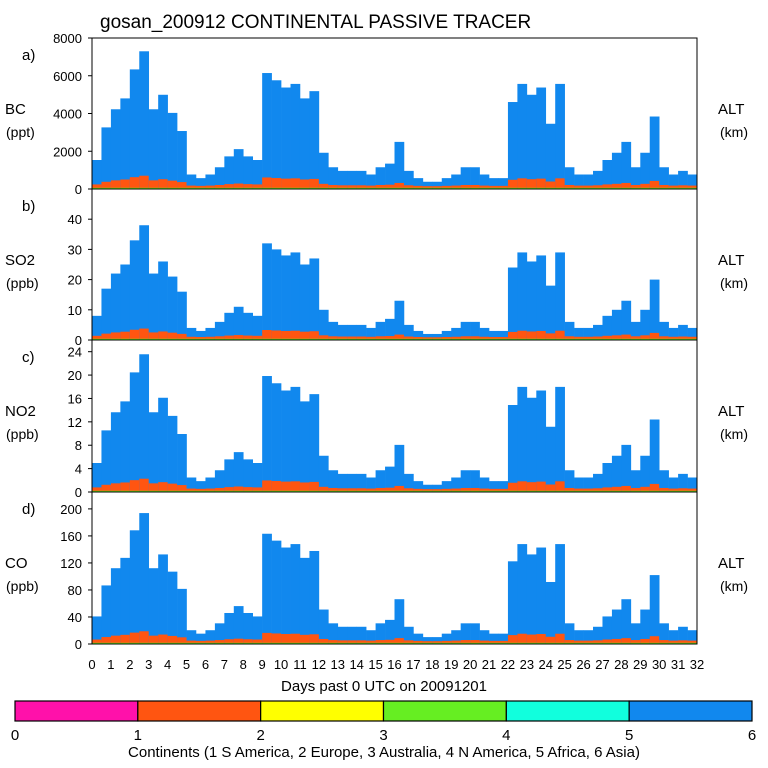 This screenshot has height=768, width=768. What do you see at coordinates (67, 151) in the screenshot?
I see `y-tick-label: 2000` at bounding box center [67, 151].